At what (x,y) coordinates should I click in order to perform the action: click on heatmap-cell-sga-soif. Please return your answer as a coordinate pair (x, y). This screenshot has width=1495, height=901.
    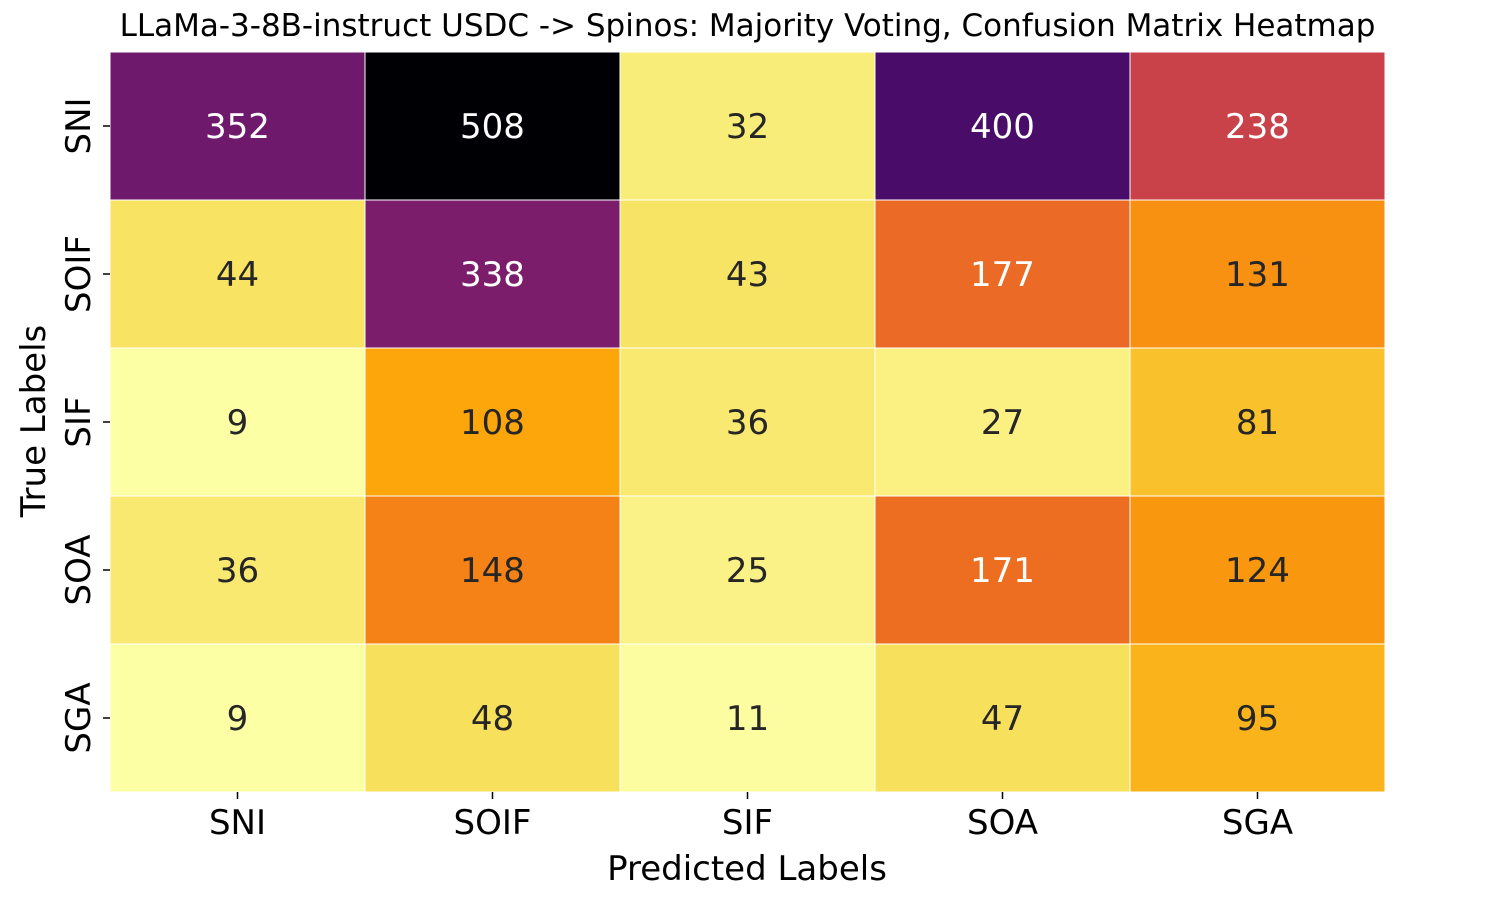
    Looking at the image, I should click on (492, 718).